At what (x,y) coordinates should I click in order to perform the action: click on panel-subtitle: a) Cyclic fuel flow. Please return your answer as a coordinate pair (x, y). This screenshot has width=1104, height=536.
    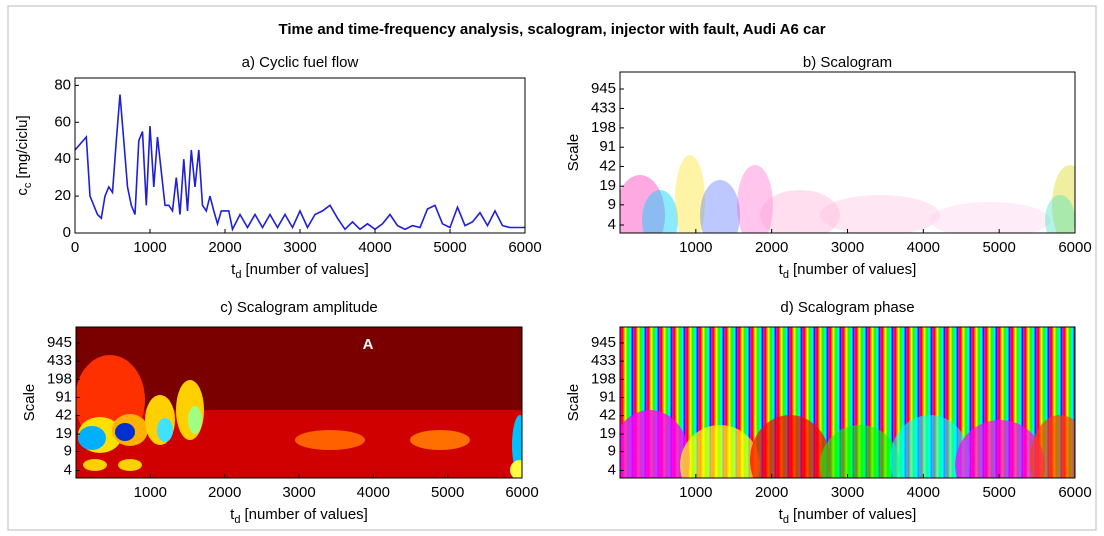
    Looking at the image, I should click on (300, 62).